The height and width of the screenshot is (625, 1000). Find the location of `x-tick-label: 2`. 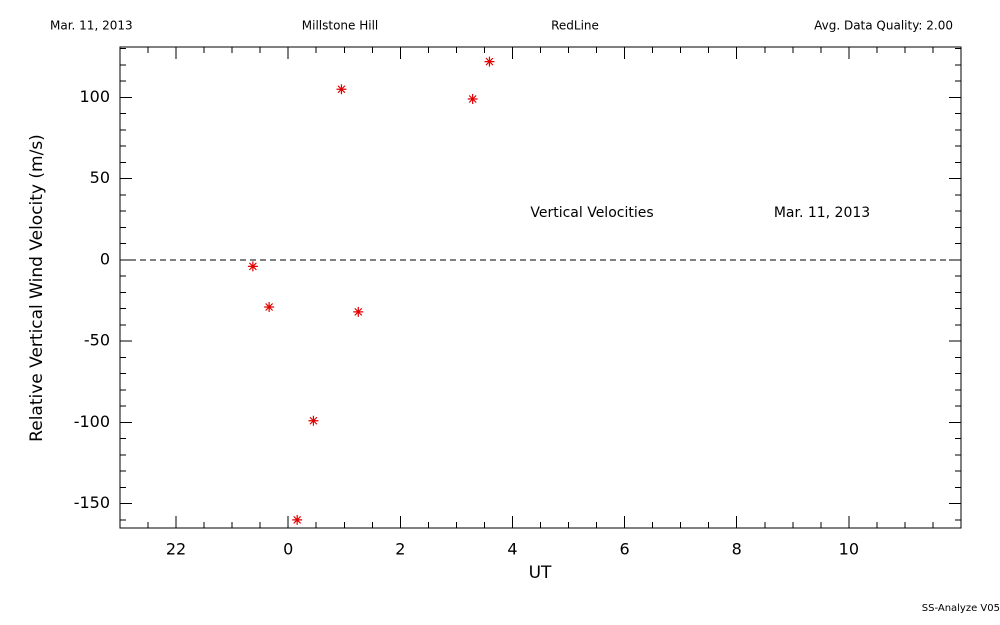

x-tick-label: 2 is located at coordinates (400, 549).